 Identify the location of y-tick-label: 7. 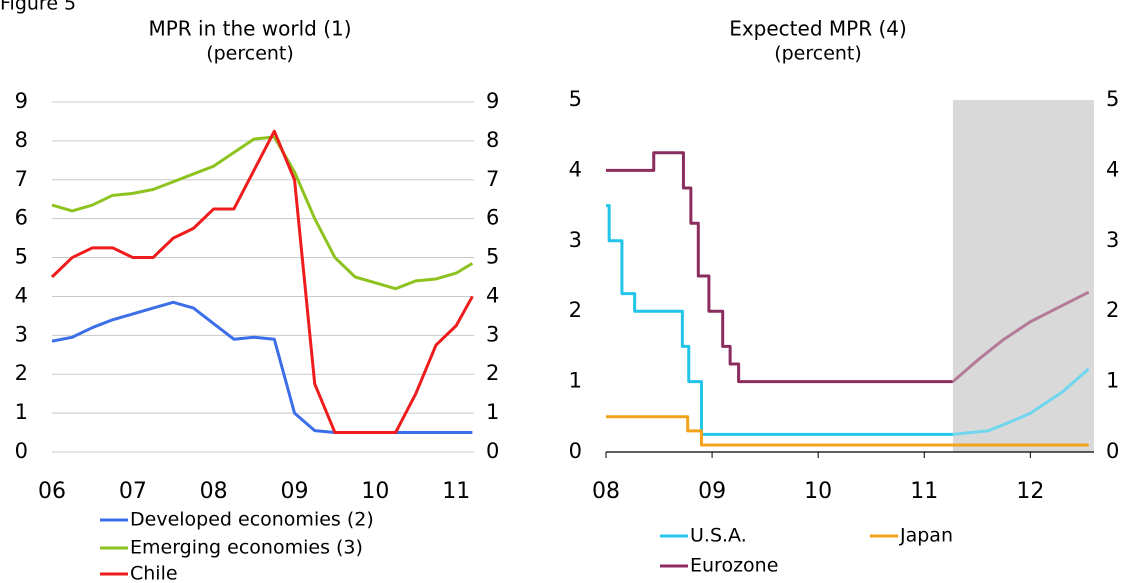
(21, 179).